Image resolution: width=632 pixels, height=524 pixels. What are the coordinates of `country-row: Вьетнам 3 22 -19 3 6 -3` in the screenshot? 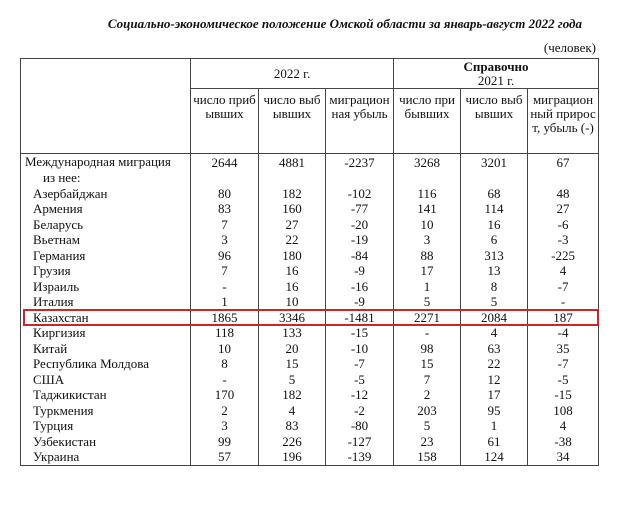 It's located at (310, 240).